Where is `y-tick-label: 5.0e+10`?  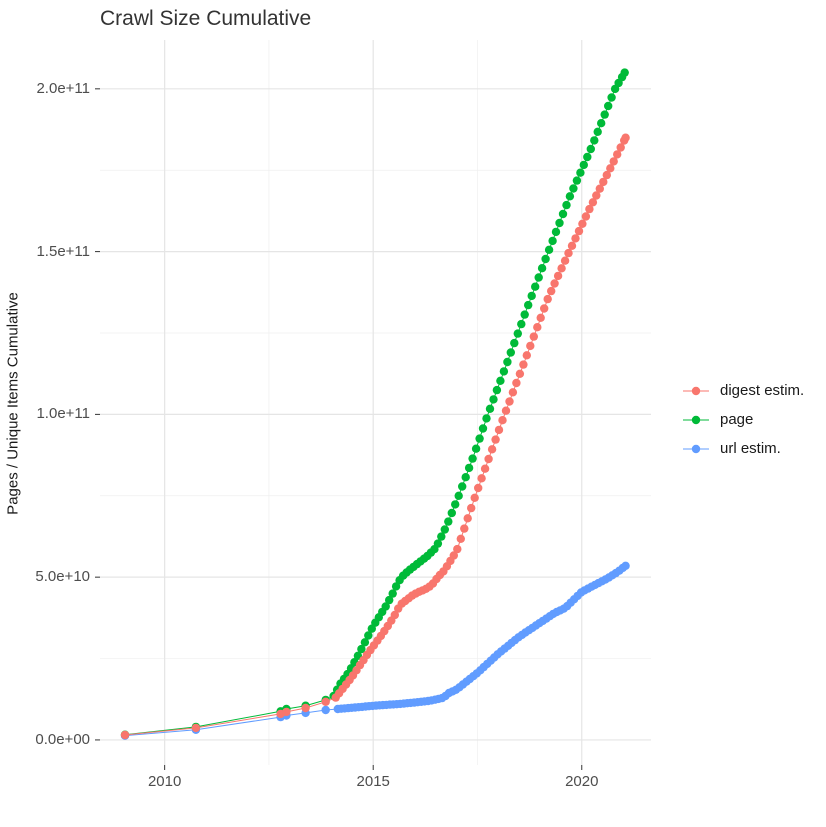
y-tick-label: 5.0e+10 is located at coordinates (62, 577).